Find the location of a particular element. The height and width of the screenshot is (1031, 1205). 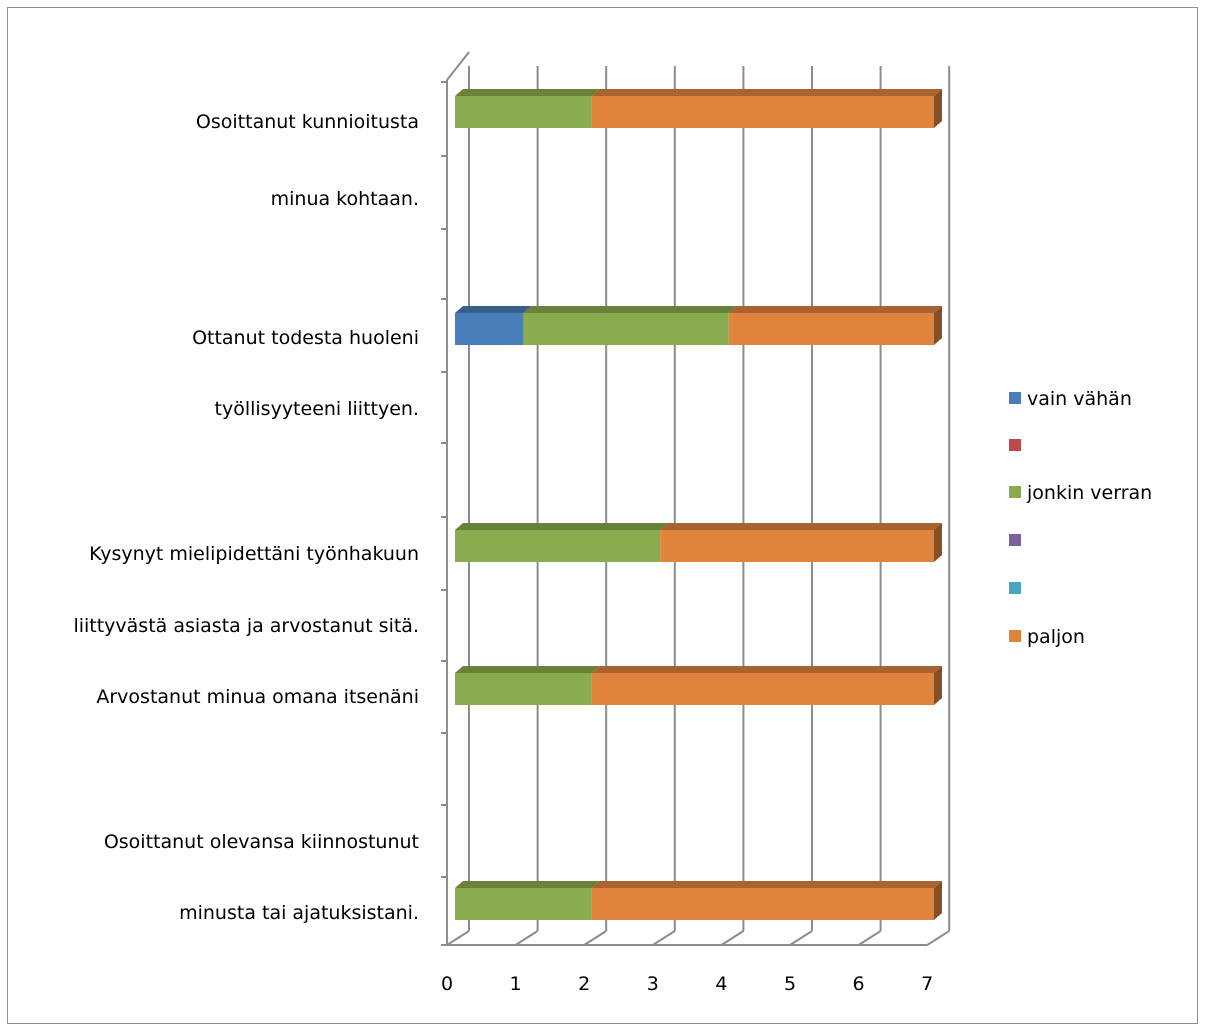

legend-label: jonkin verran is located at coordinates (1089, 493).